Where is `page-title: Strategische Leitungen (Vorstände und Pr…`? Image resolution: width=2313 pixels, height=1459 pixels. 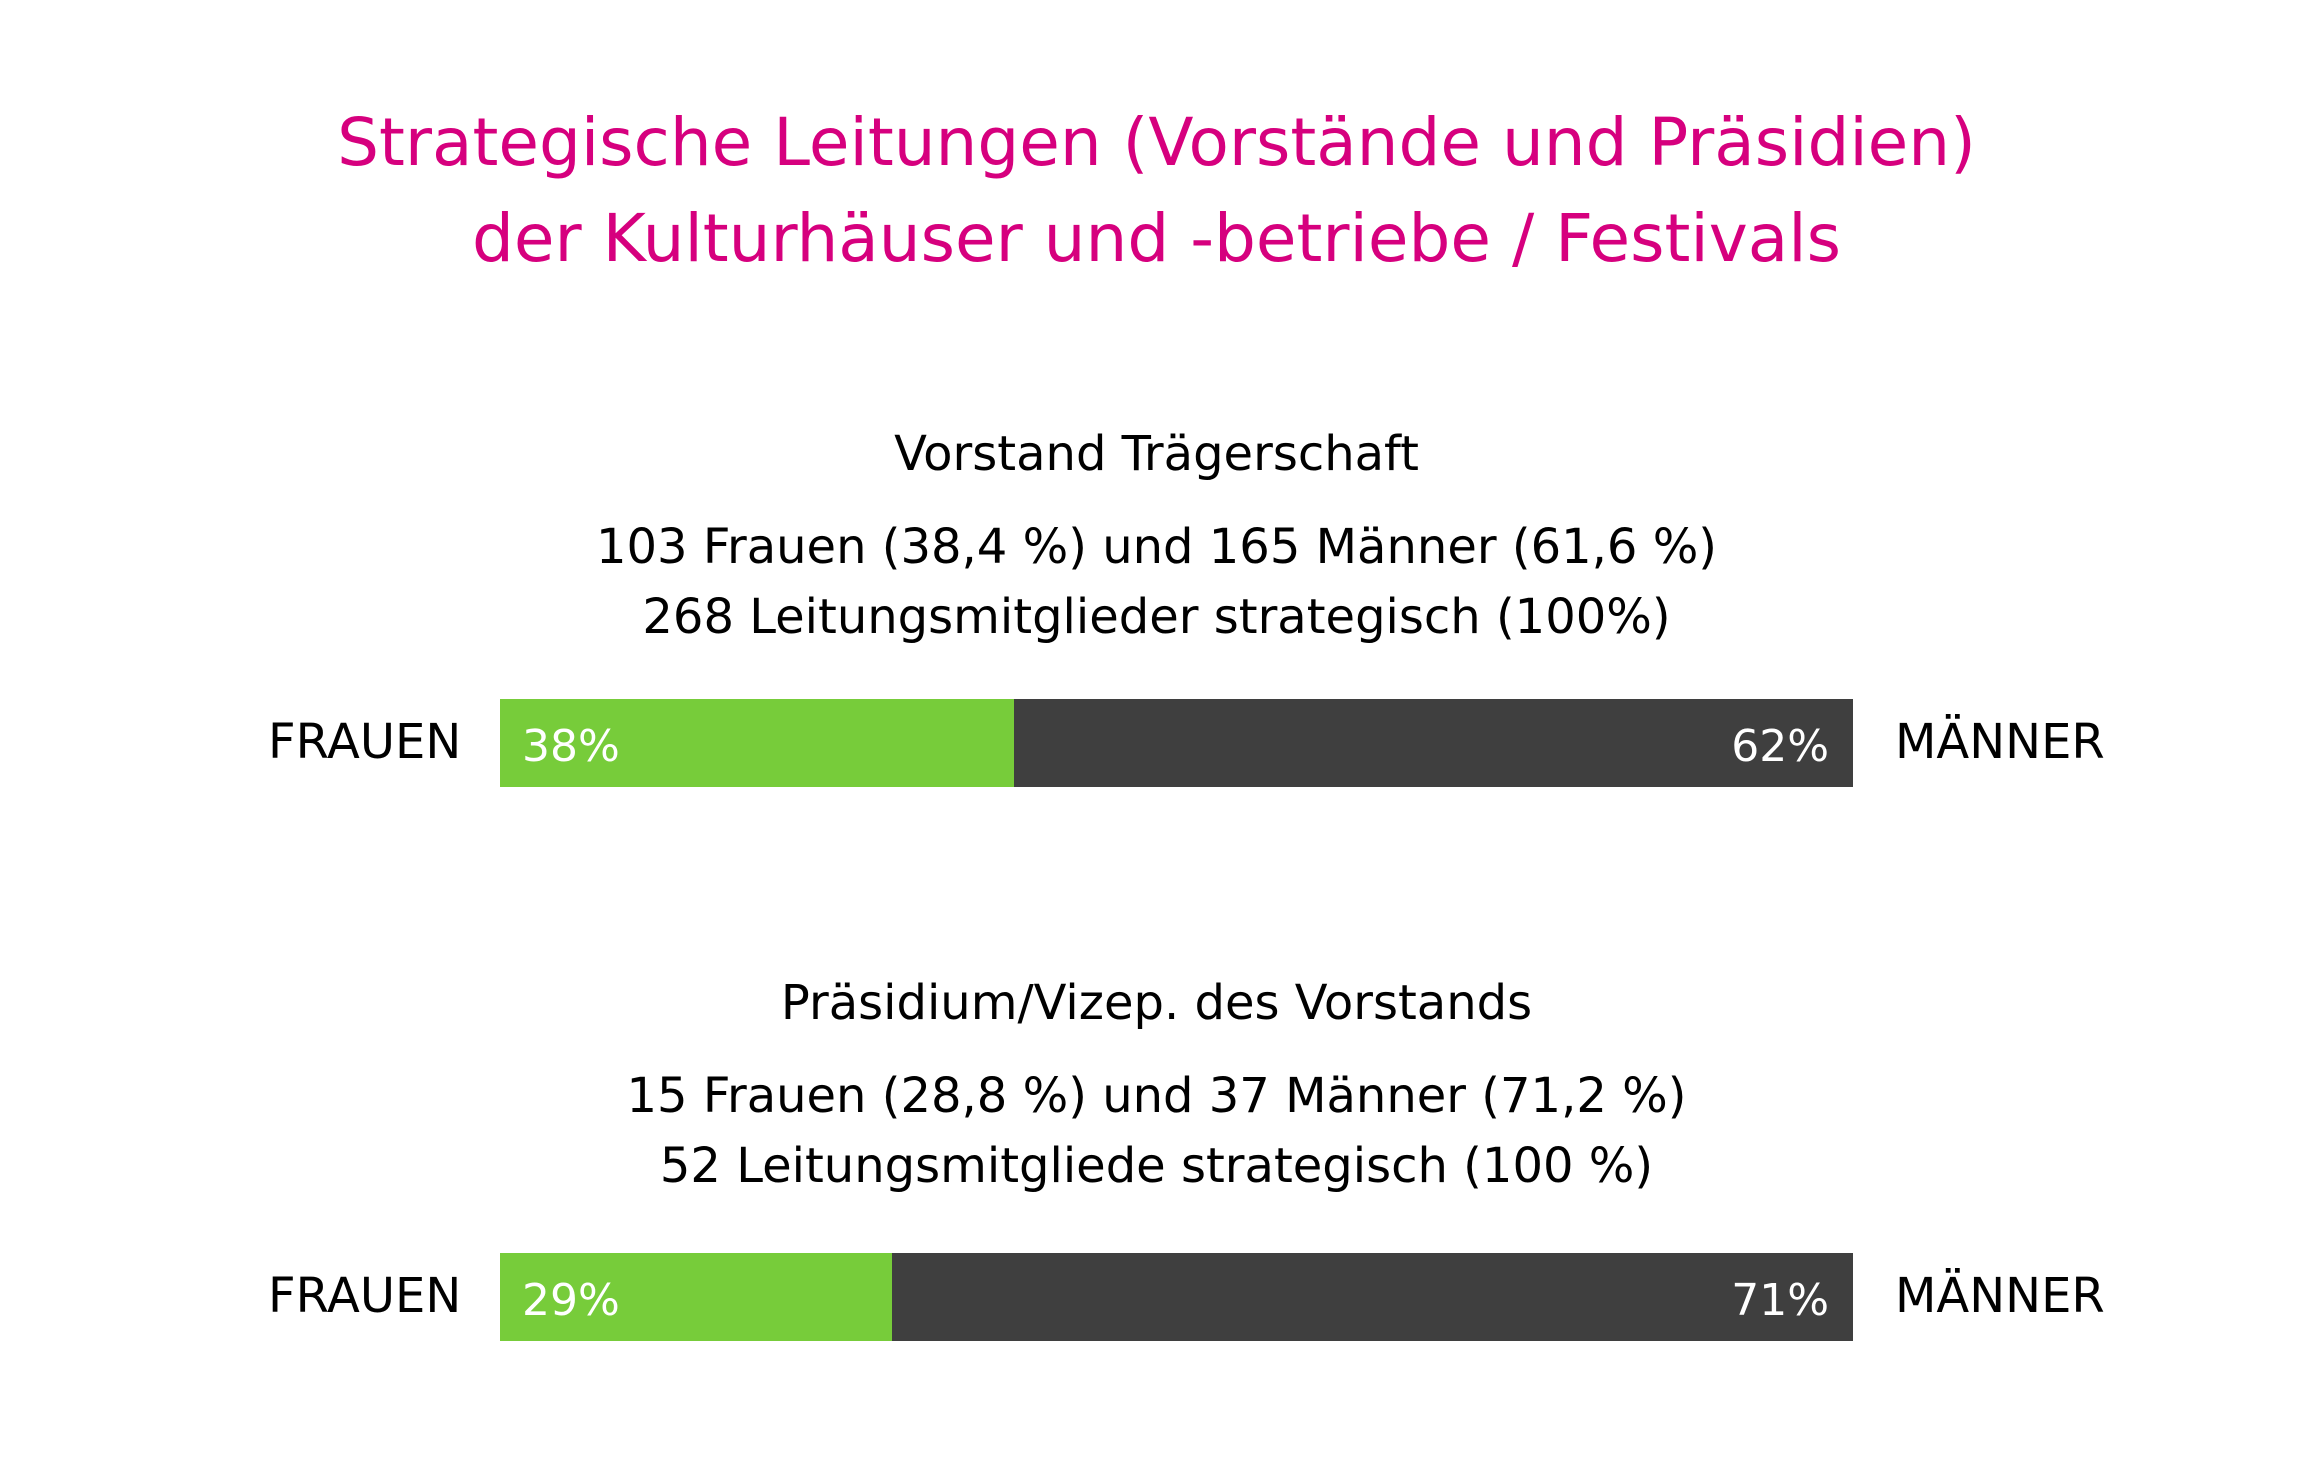 page-title: Strategische Leitungen (Vorstände und Pr… is located at coordinates (1156, 191).